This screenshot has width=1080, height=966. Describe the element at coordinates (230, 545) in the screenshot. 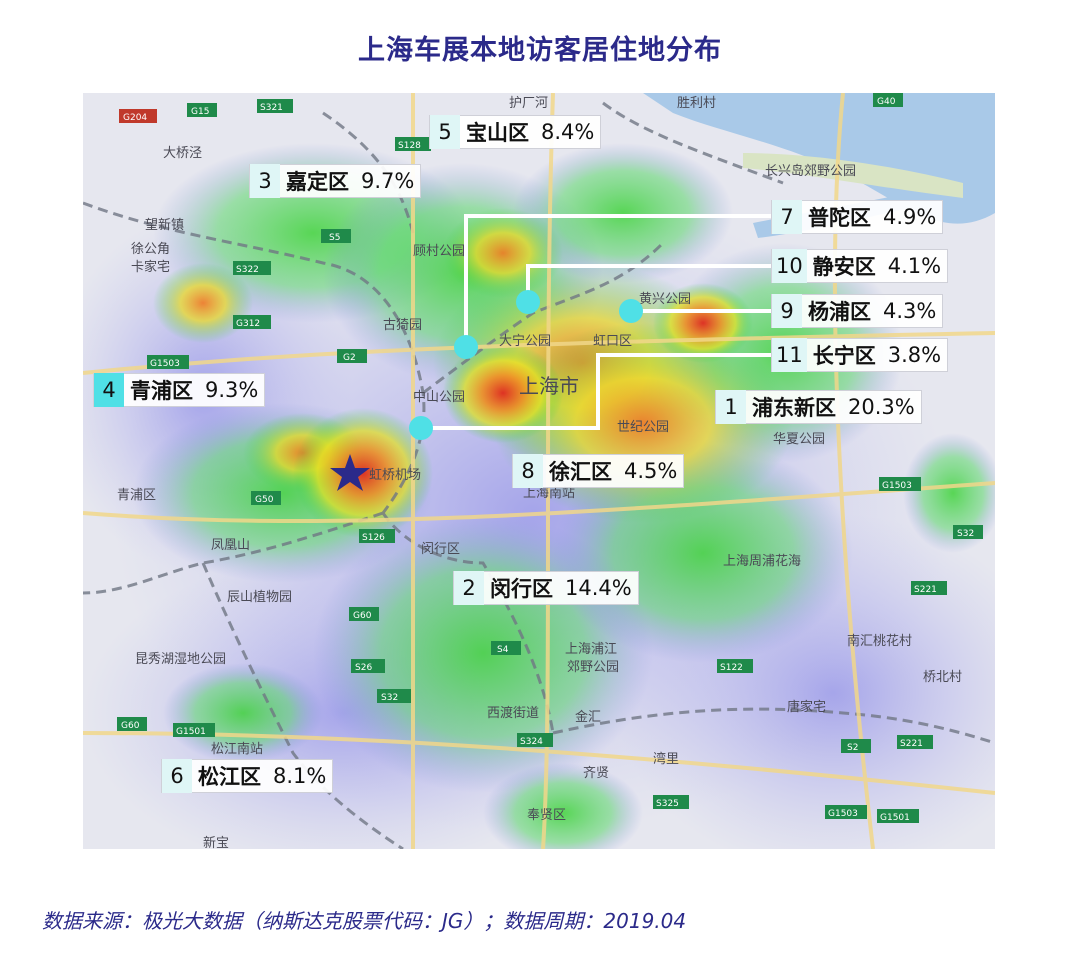

I see `svg-text: 凤凰山` at that location.